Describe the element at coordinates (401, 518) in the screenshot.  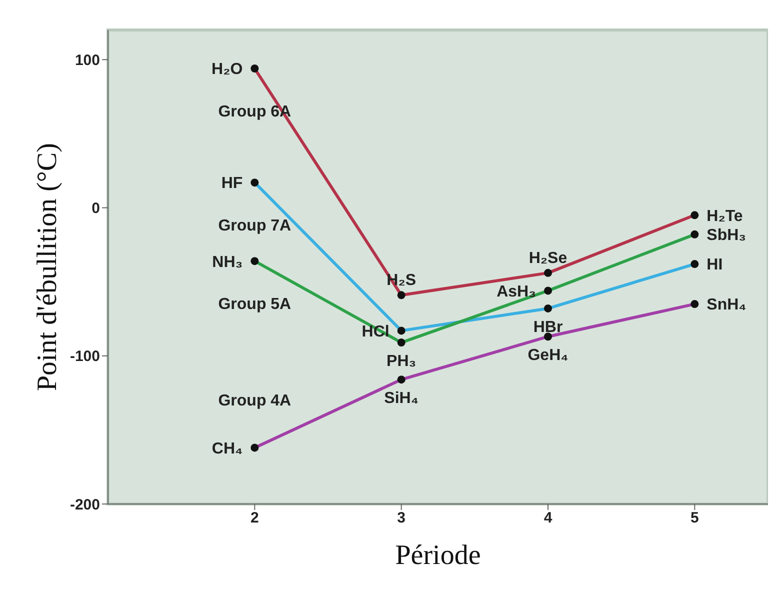
I see `x-tick-label: 3` at that location.